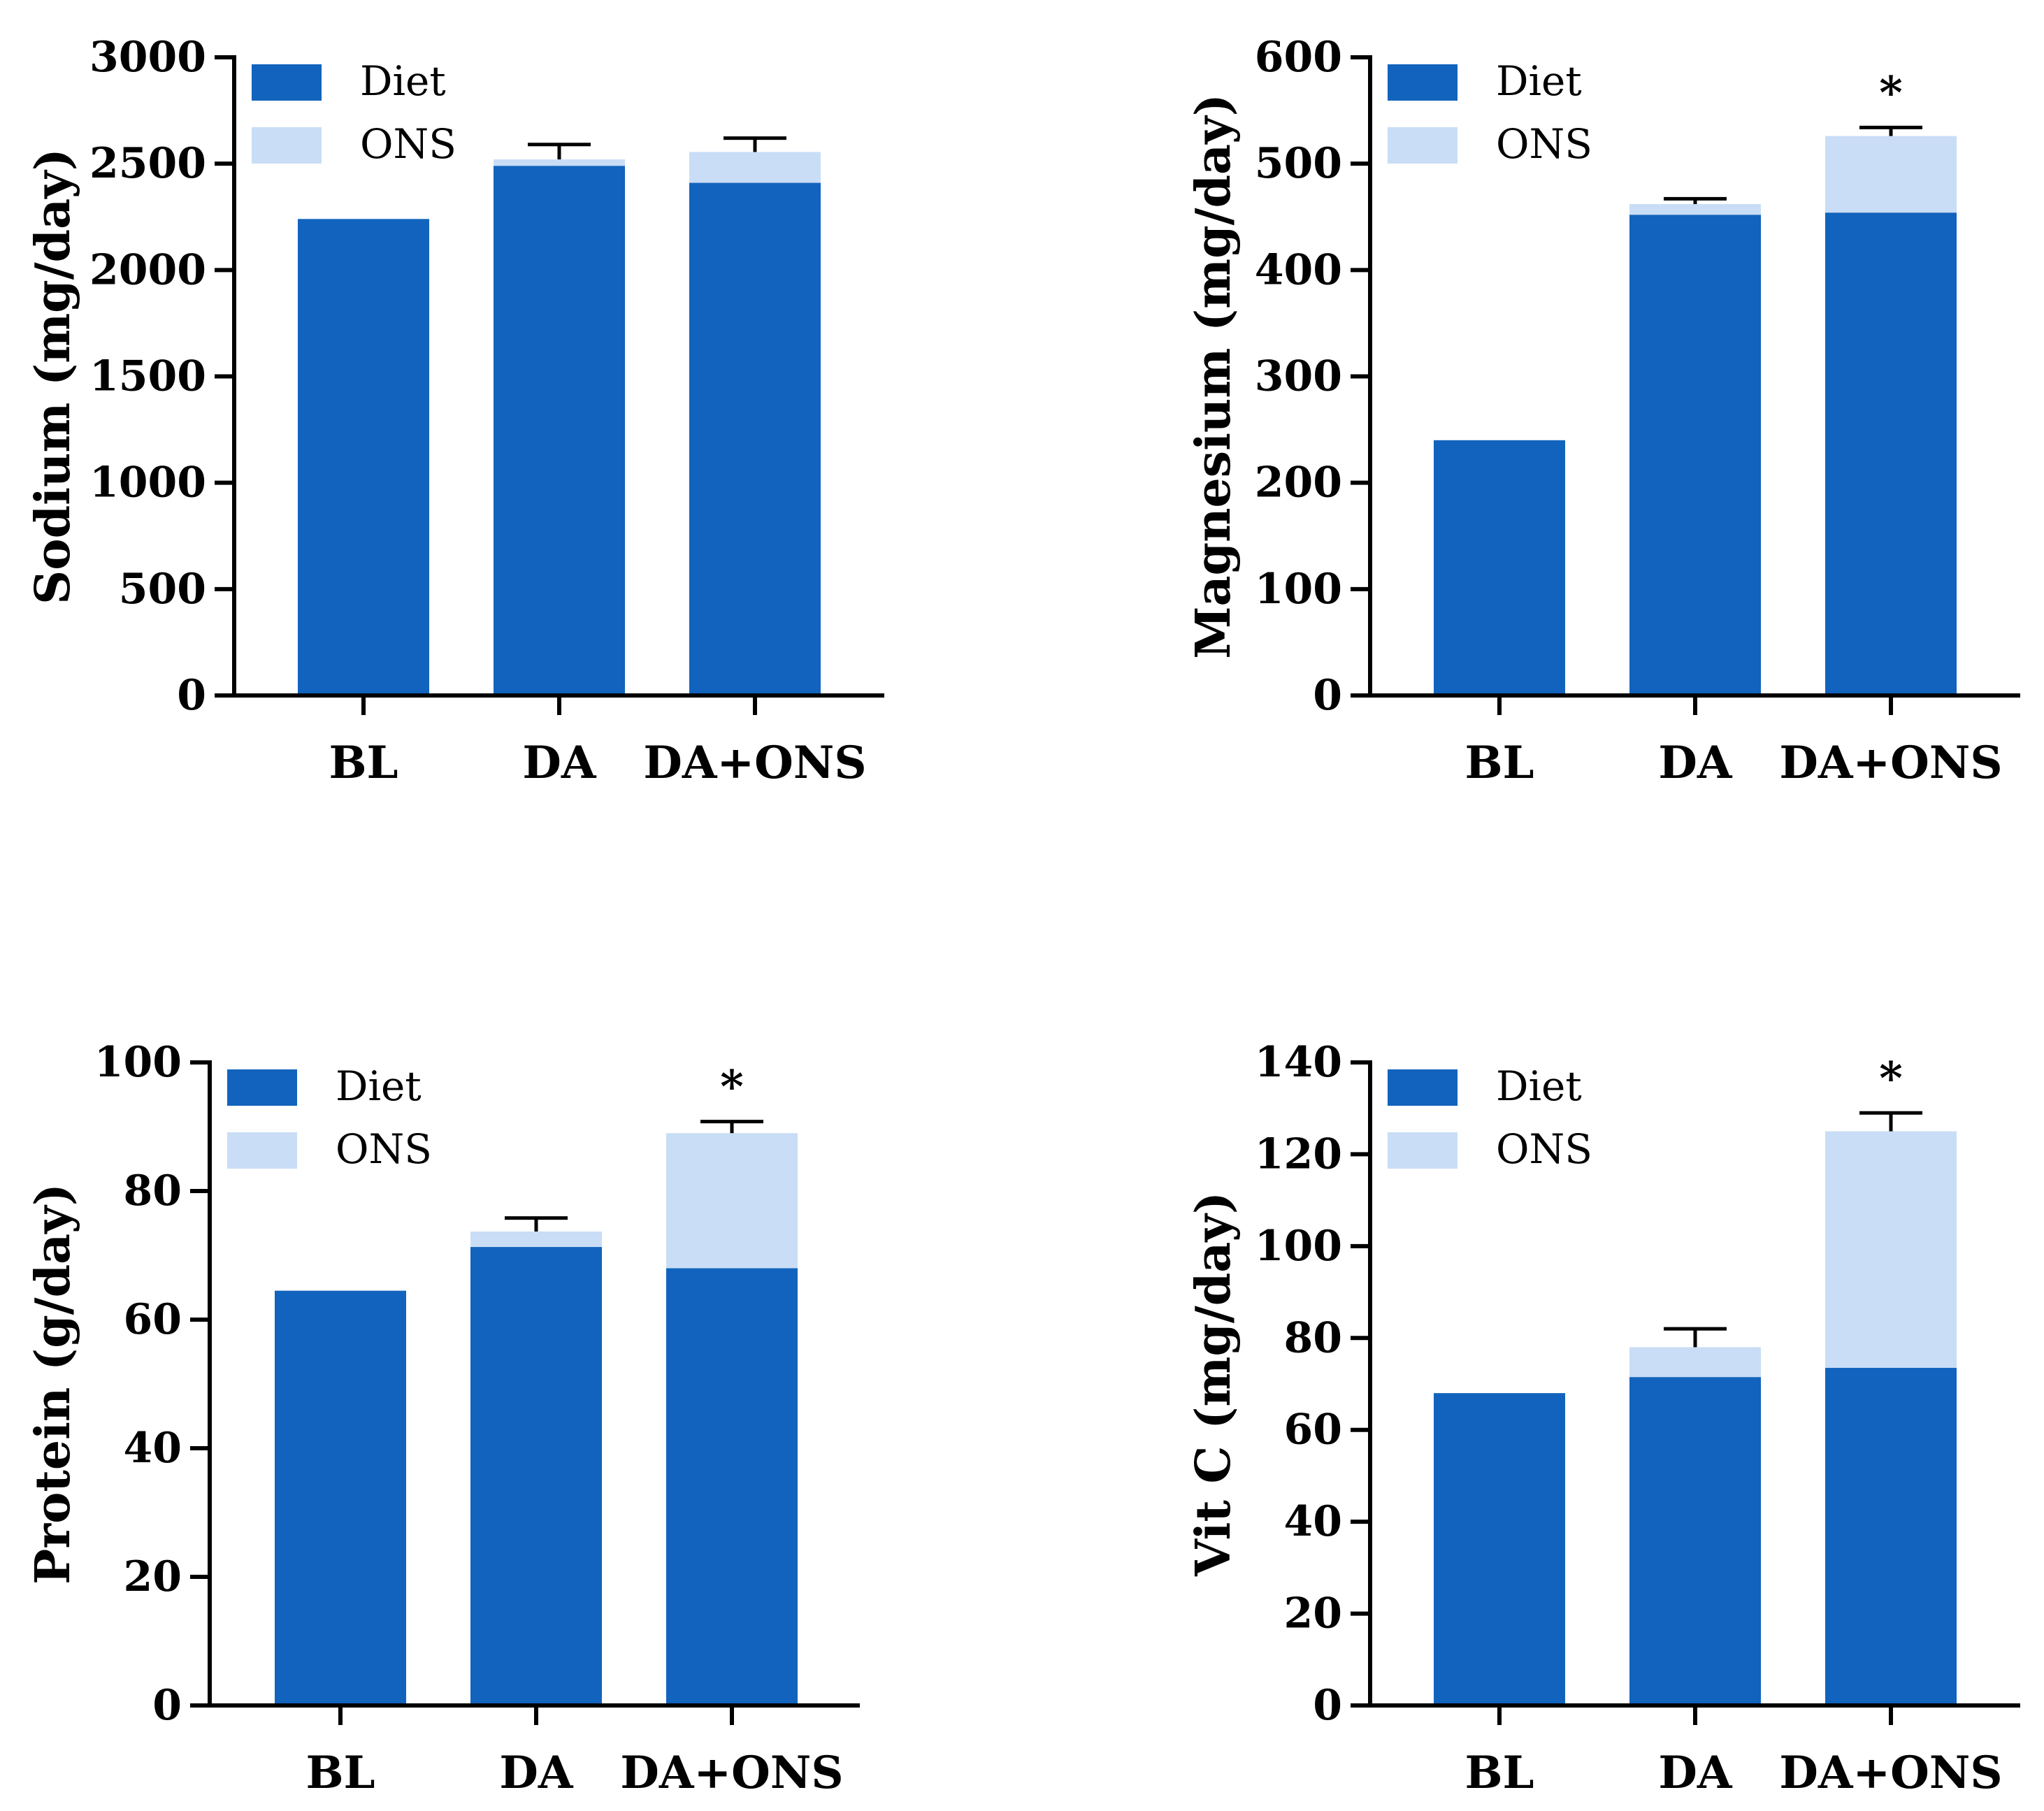  I want to click on y-tick-label: 200, so click(1298, 483).